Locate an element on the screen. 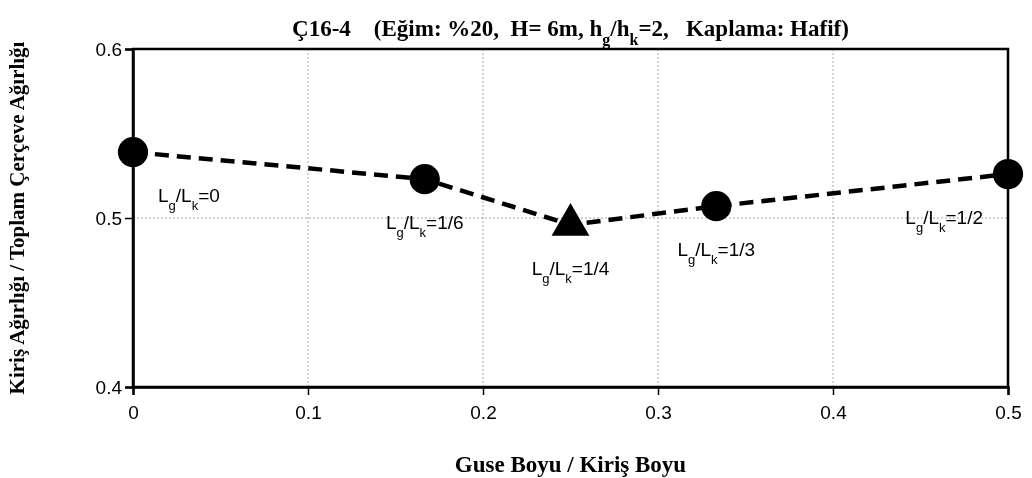 The height and width of the screenshot is (478, 1032). y-axis-title: Kiriş Ağırlığı / Toplam Çerçeve Ağırlığı is located at coordinates (17, 218).